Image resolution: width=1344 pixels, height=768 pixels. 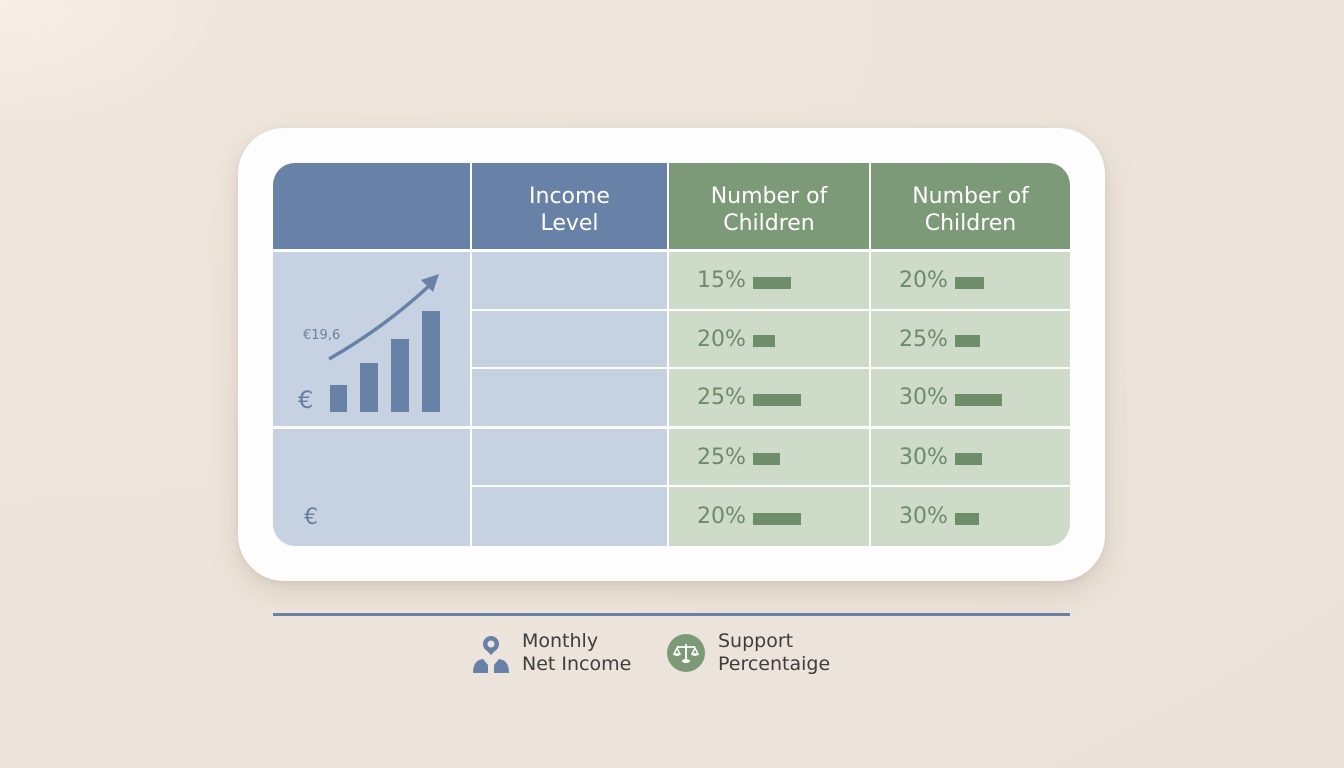 I want to click on legend-label: Support Percentaige, so click(x=774, y=652).